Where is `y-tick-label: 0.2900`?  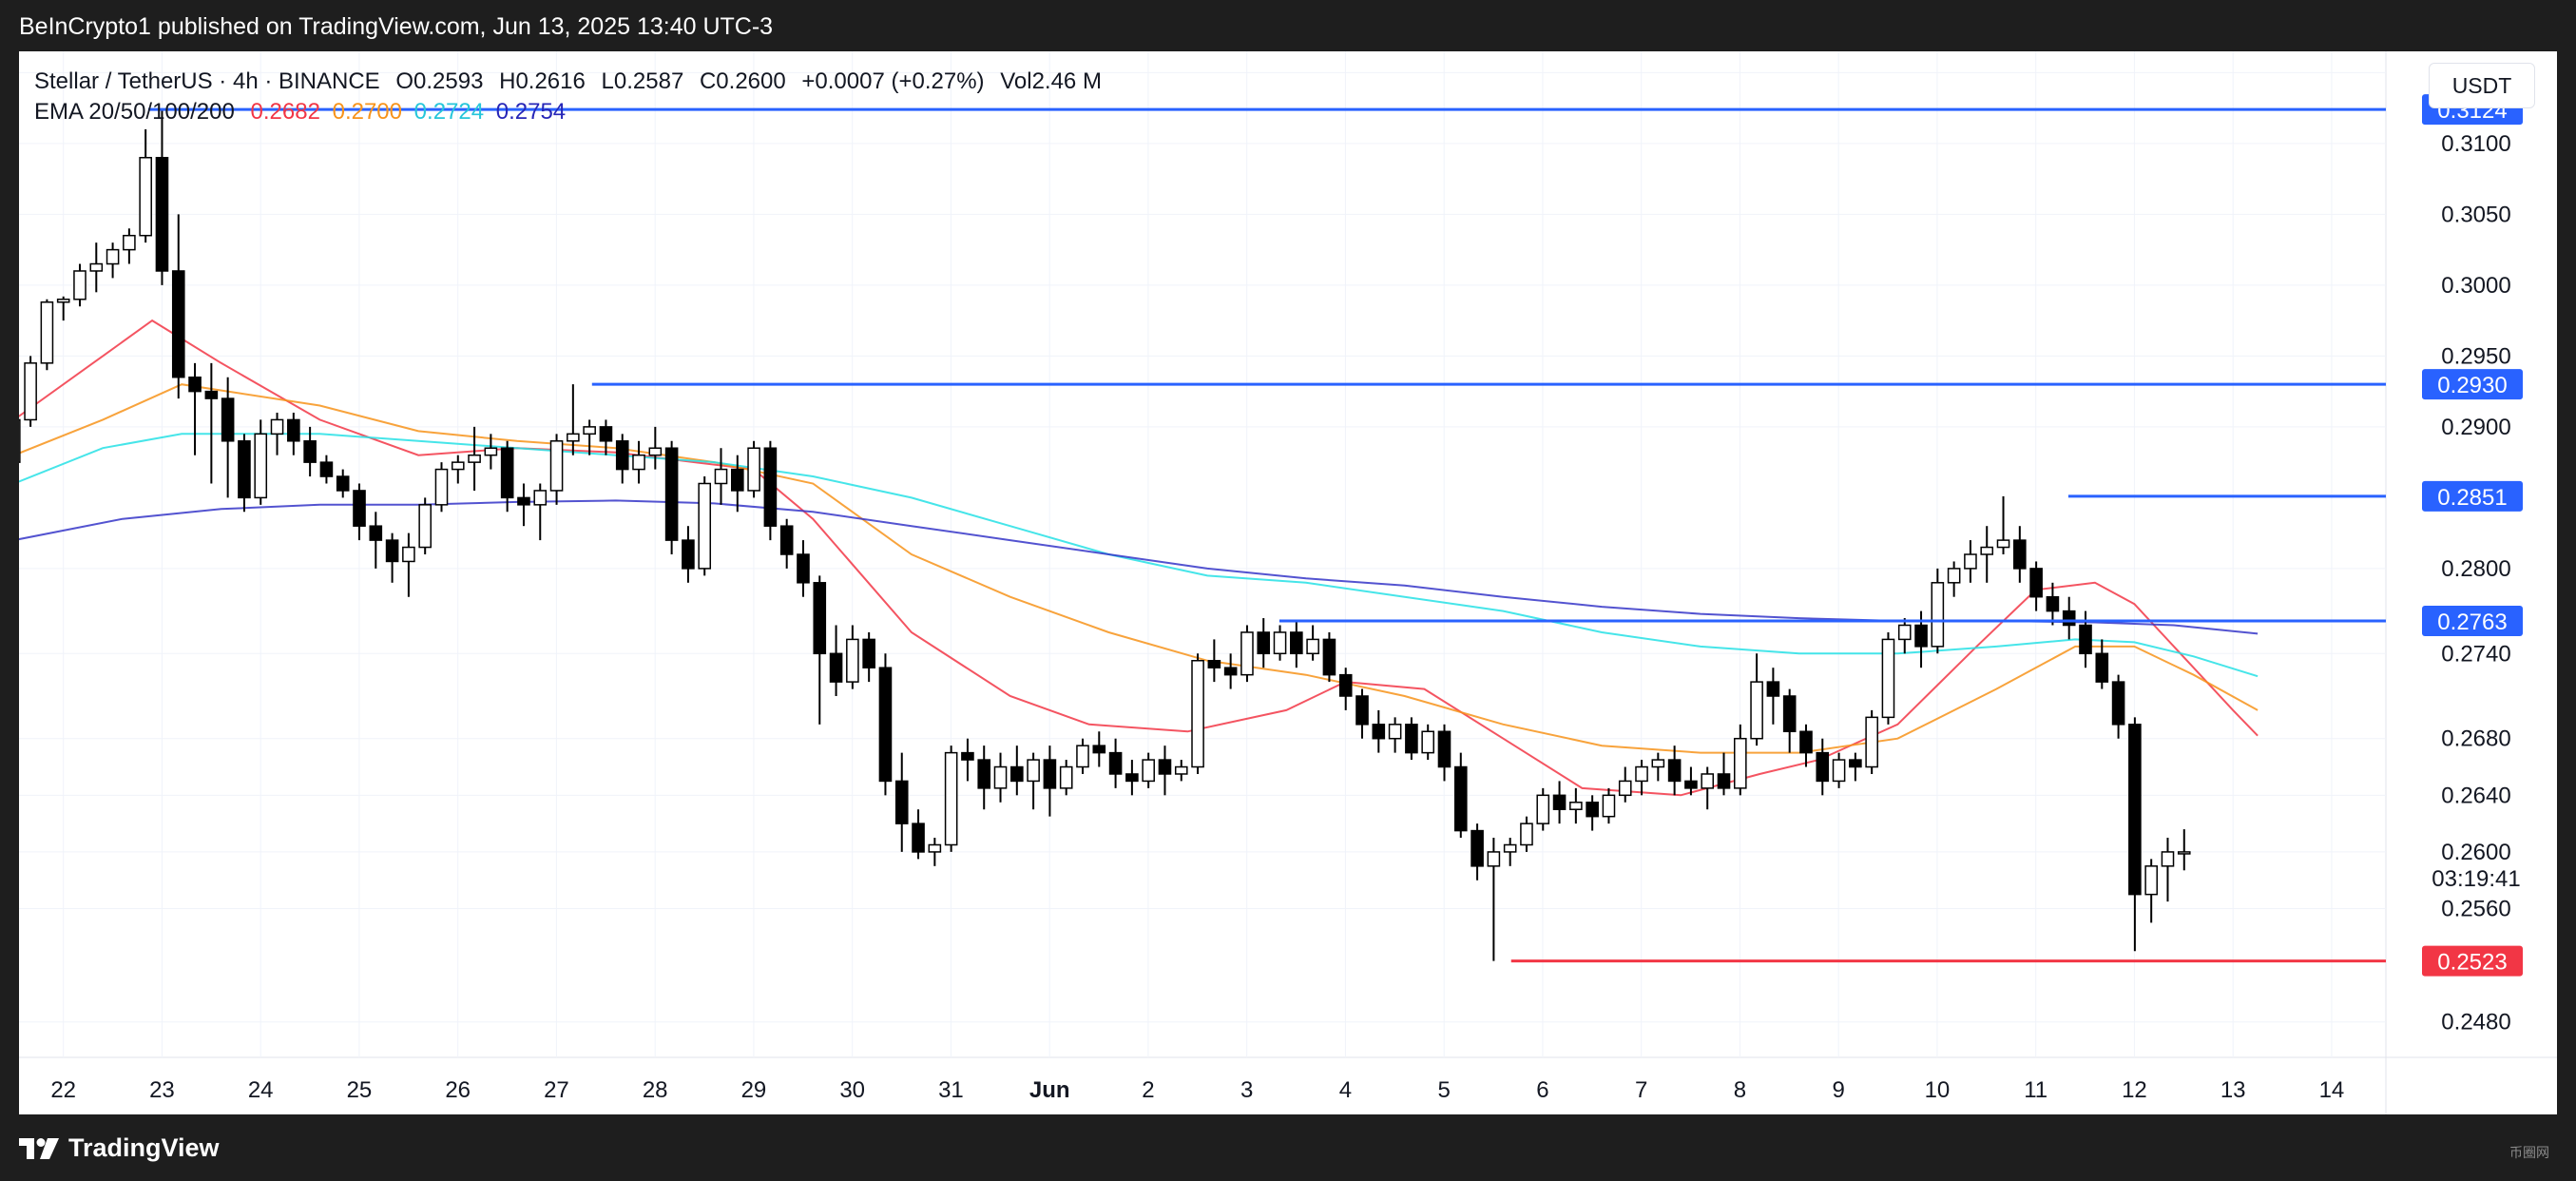 y-tick-label: 0.2900 is located at coordinates (2475, 427).